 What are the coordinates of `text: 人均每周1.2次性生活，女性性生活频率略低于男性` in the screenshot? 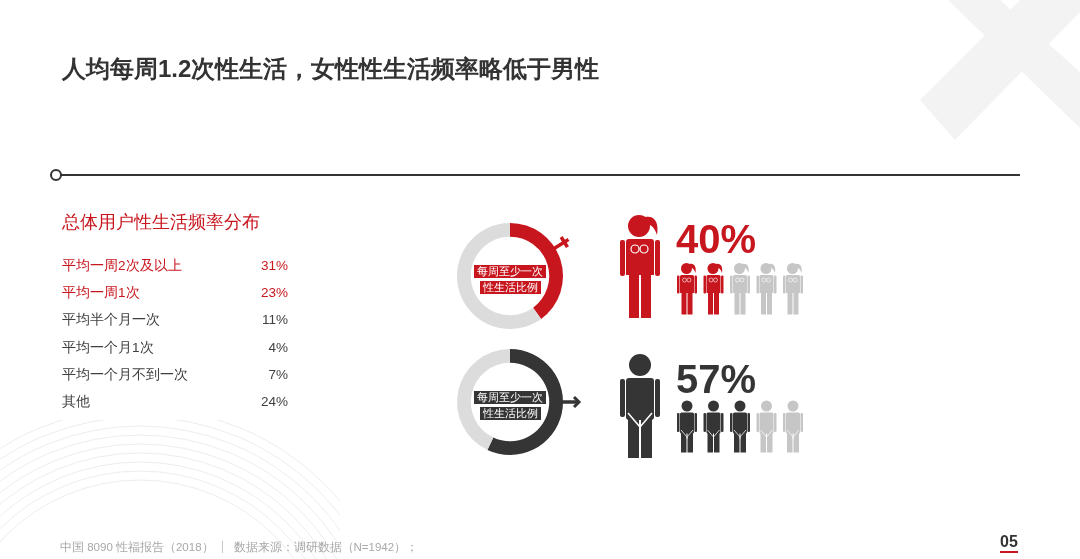 It's located at (331, 69).